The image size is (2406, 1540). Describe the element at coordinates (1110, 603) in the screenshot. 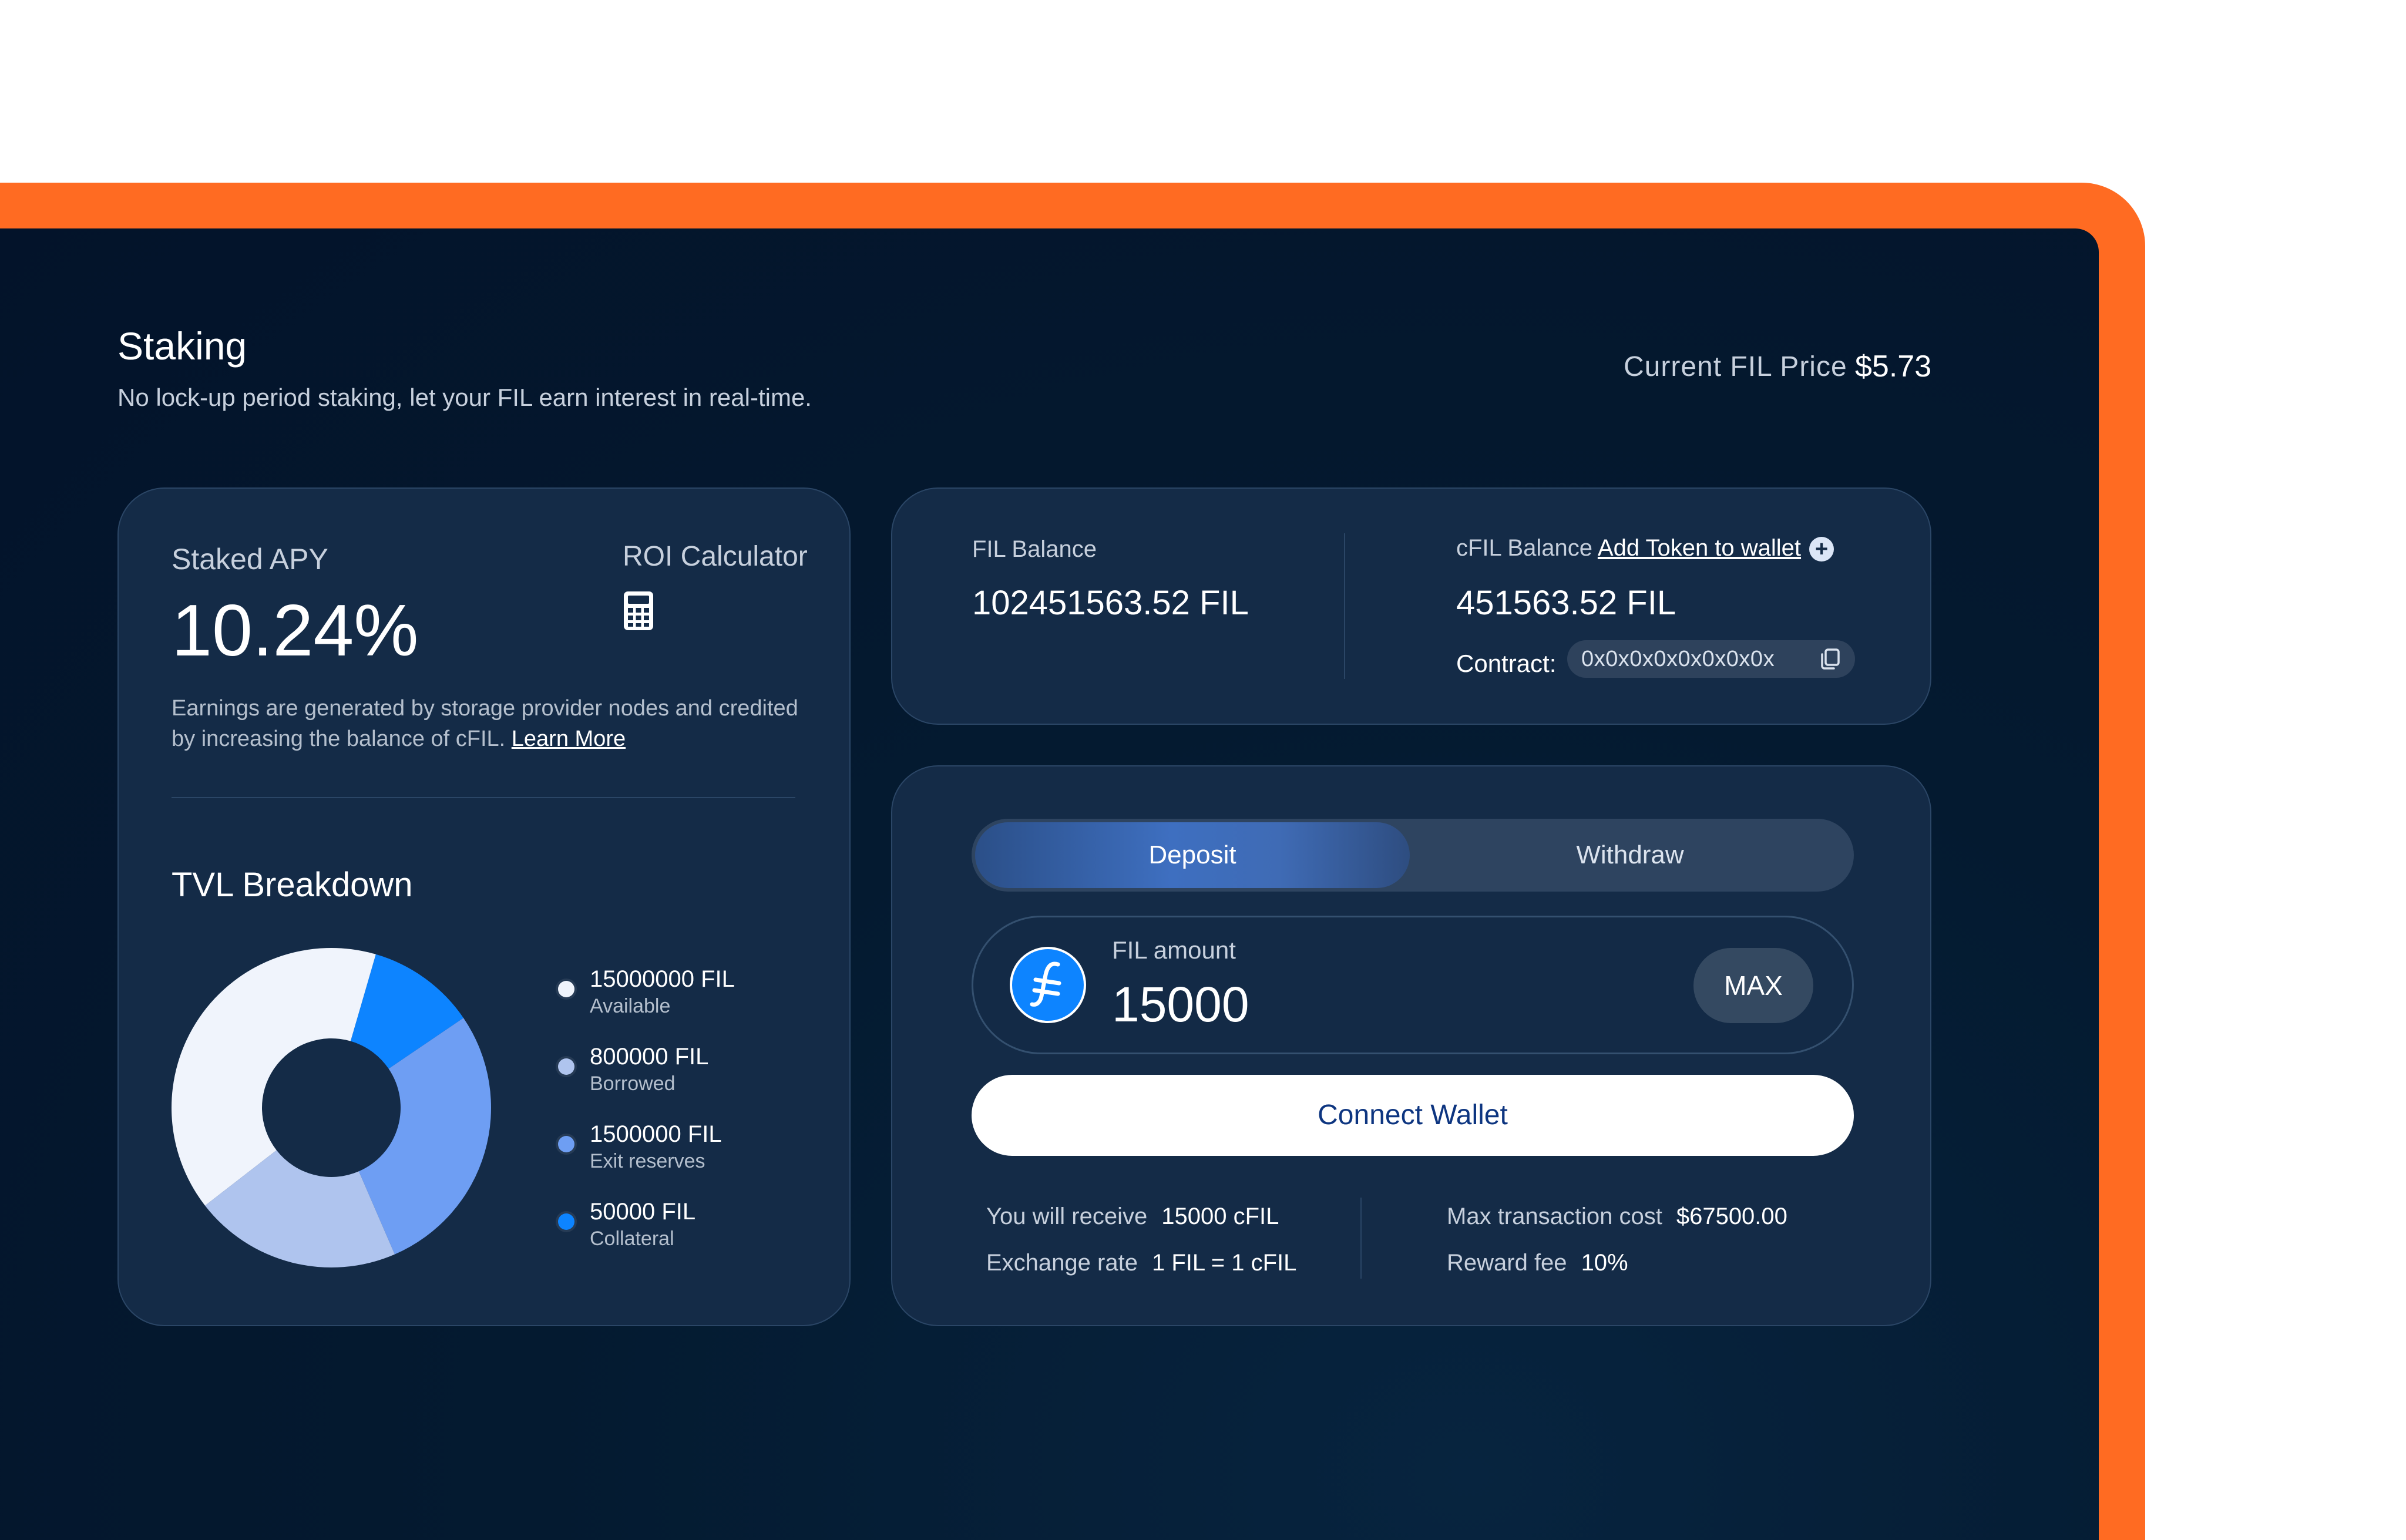

I see `fil-balance-value: 102451563.52 FIL` at that location.